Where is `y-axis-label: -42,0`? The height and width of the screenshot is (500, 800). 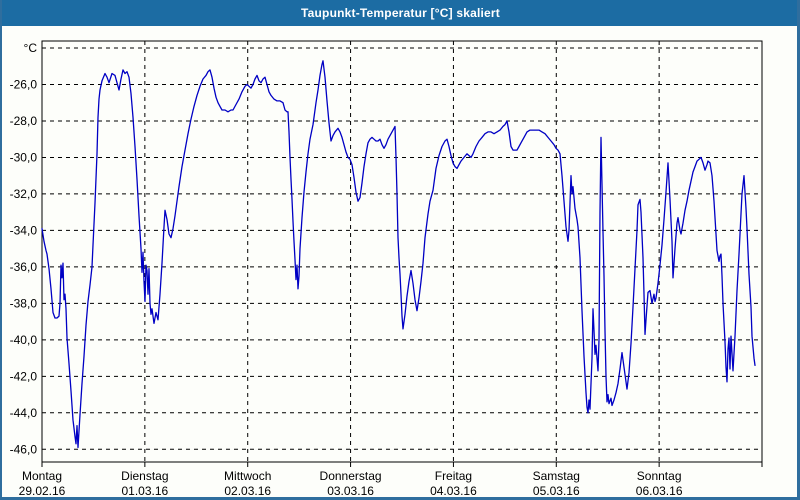 y-axis-label: -42,0 is located at coordinates (24, 376).